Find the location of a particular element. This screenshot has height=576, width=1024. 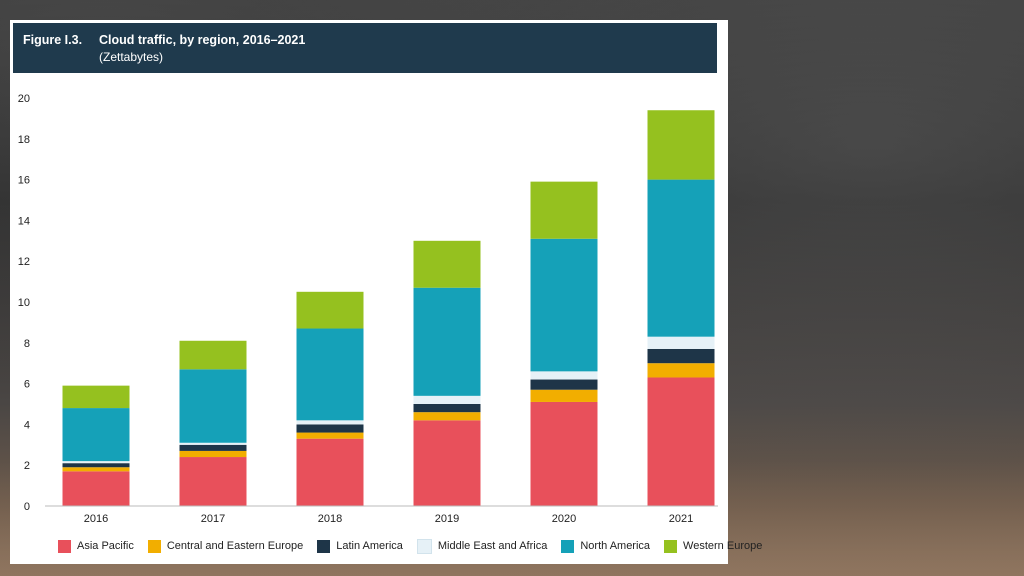

y-tick-label: 8 is located at coordinates (27, 344).